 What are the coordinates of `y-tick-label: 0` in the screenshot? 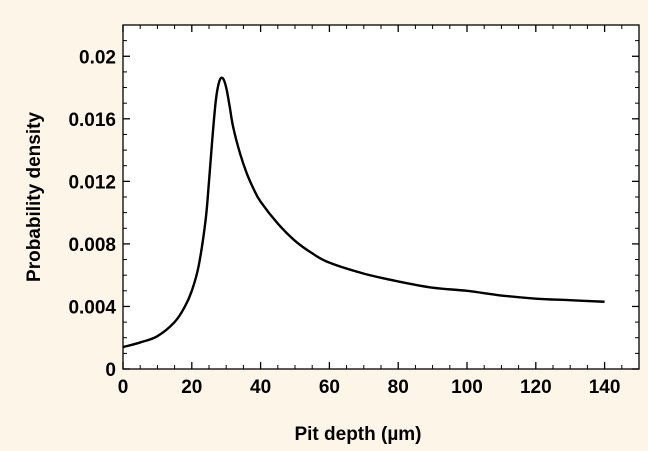 It's located at (110, 370).